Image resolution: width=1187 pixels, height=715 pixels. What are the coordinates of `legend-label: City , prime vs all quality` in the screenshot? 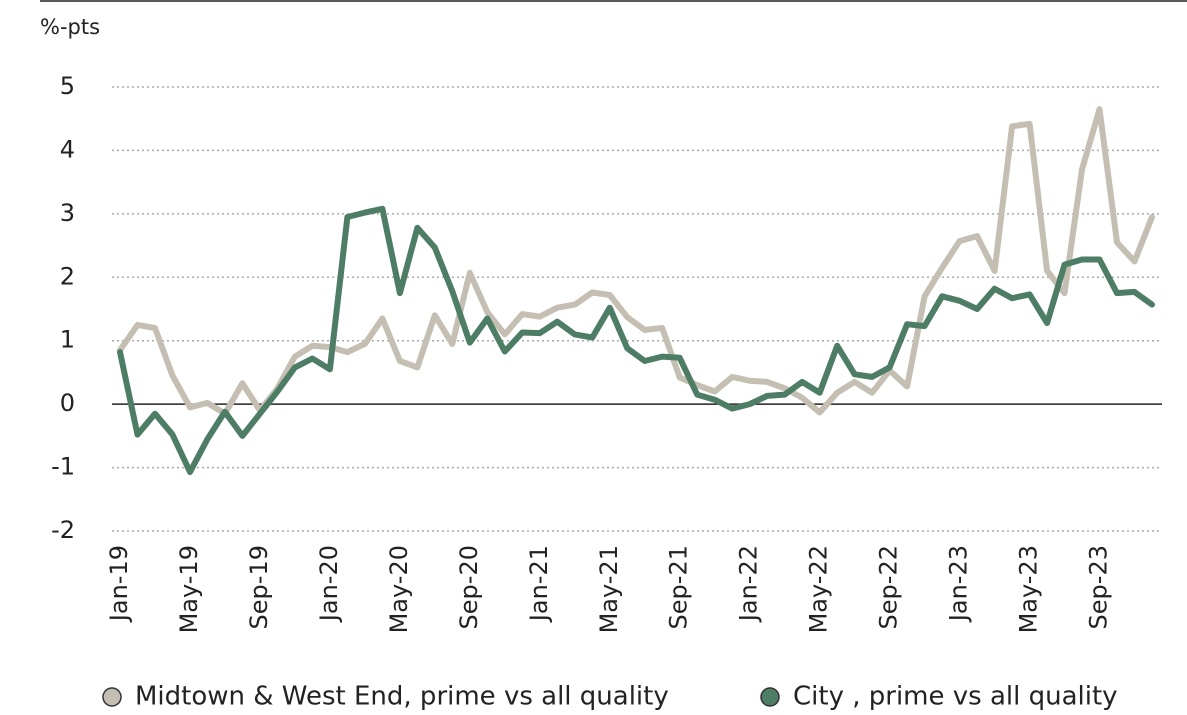 It's located at (955, 697).